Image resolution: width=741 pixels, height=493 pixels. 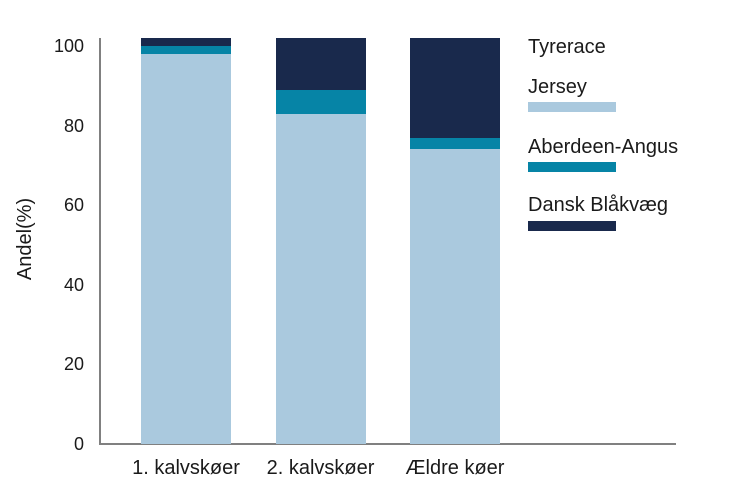 What do you see at coordinates (557, 87) in the screenshot?
I see `legend-item-label: Jersey` at bounding box center [557, 87].